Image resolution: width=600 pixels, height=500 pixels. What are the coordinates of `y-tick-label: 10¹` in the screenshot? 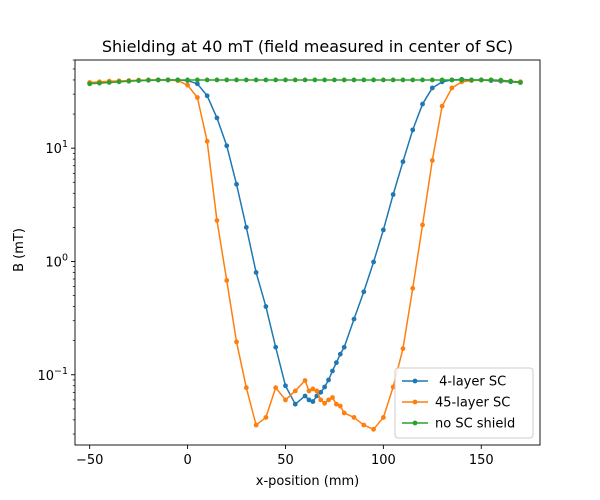 It's located at (56, 148).